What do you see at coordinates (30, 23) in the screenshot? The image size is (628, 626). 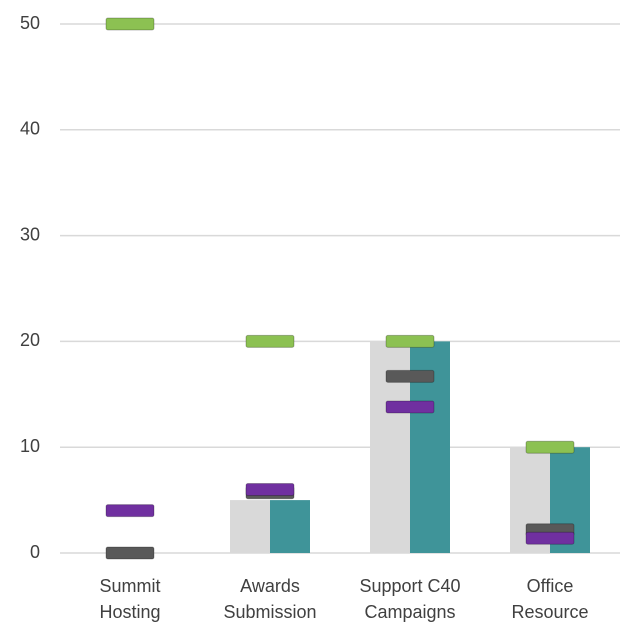 I see `y-tick-label: 50` at bounding box center [30, 23].